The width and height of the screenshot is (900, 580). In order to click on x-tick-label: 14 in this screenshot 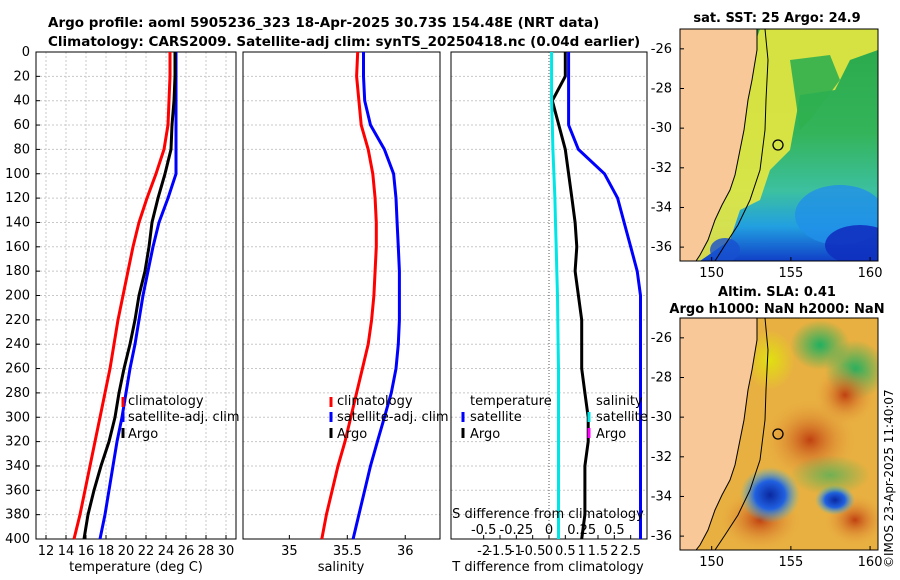, I will do `click(66, 551)`.